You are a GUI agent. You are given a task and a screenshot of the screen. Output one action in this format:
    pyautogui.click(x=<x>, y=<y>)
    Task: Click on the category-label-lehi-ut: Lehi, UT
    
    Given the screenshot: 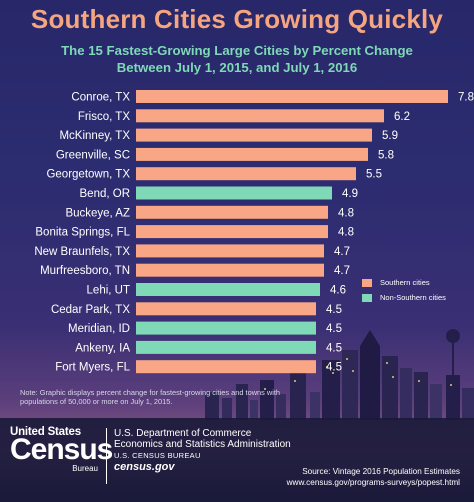 What is the action you would take?
    pyautogui.click(x=108, y=291)
    